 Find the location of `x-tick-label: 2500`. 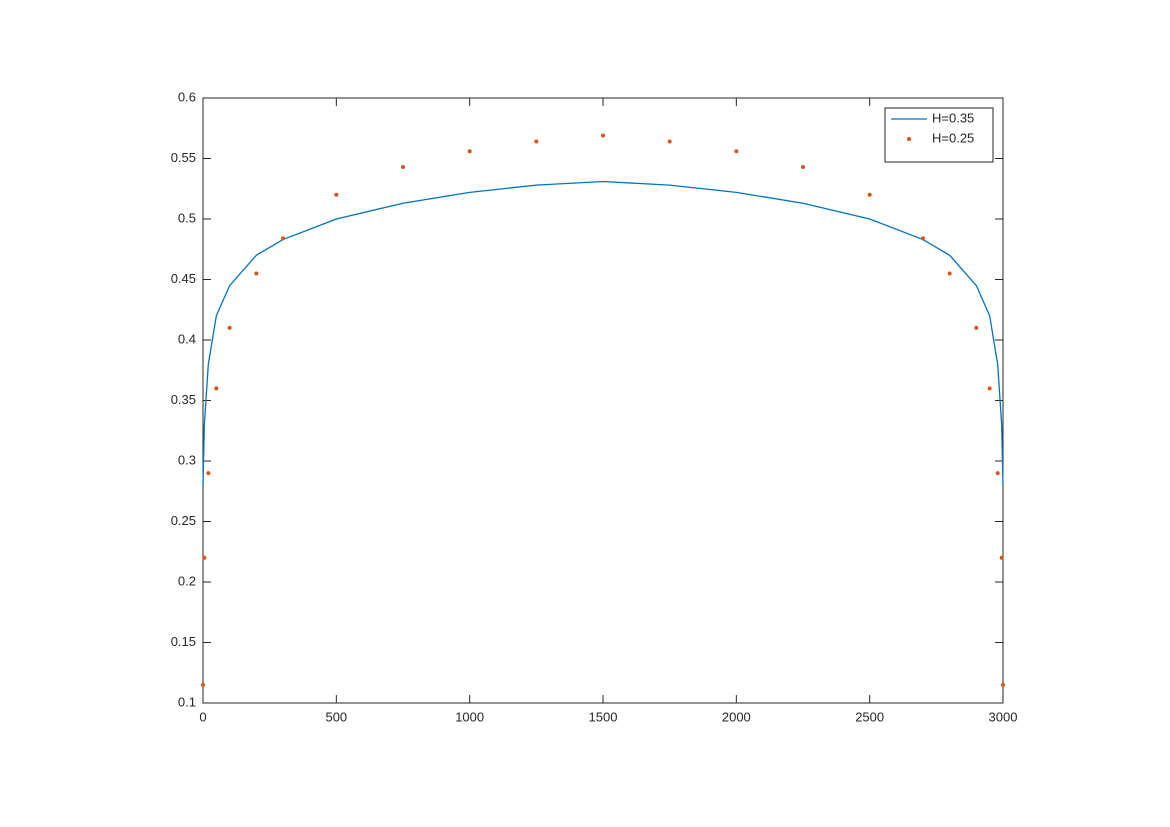

x-tick-label: 2500 is located at coordinates (869, 716).